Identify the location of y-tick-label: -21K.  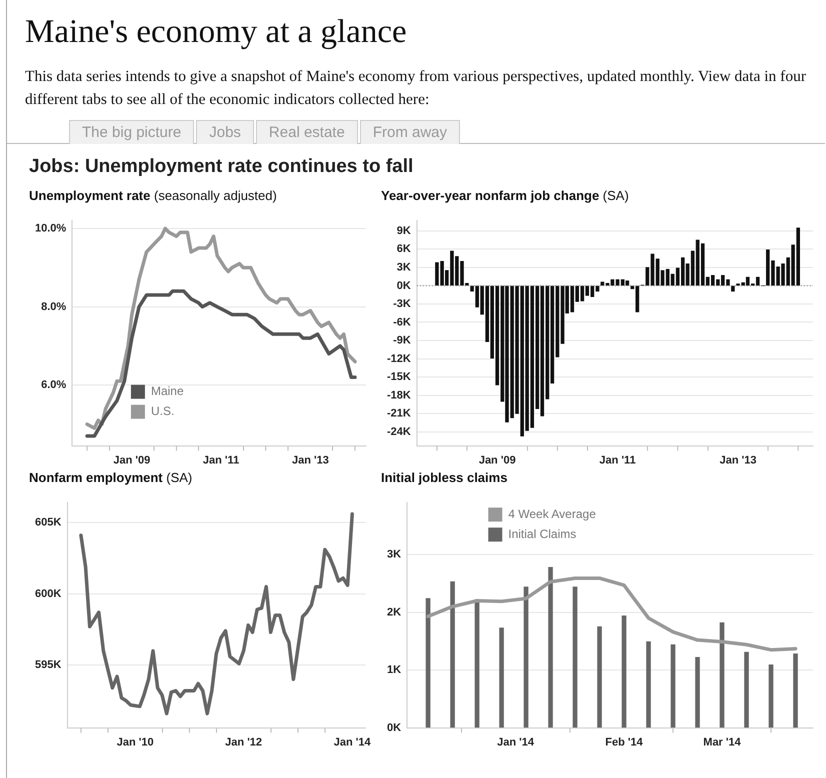
(399, 414).